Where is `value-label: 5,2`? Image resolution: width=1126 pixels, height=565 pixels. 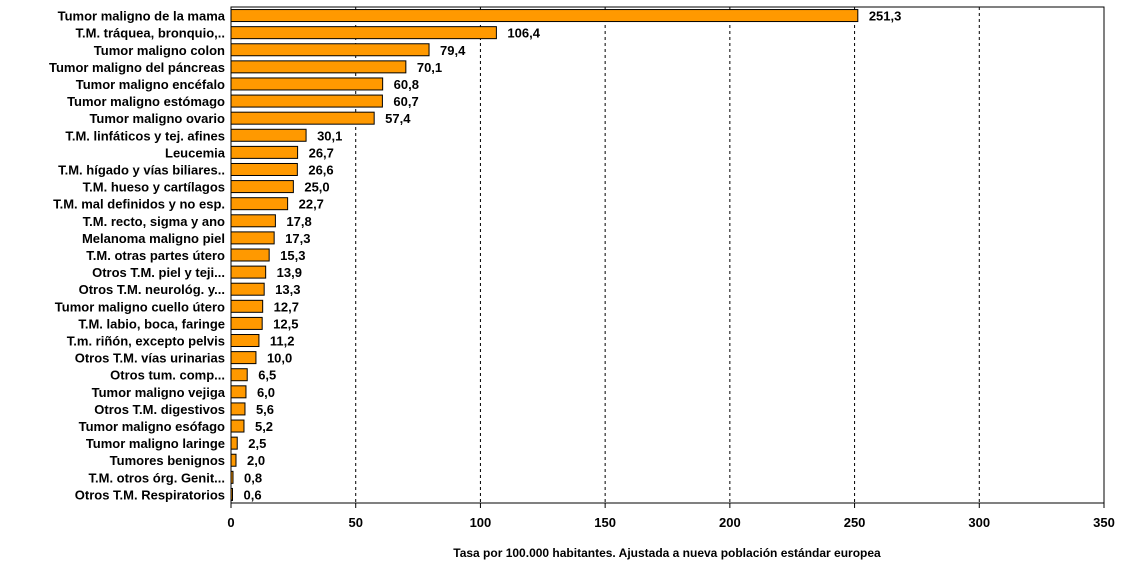
value-label: 5,2 is located at coordinates (264, 426).